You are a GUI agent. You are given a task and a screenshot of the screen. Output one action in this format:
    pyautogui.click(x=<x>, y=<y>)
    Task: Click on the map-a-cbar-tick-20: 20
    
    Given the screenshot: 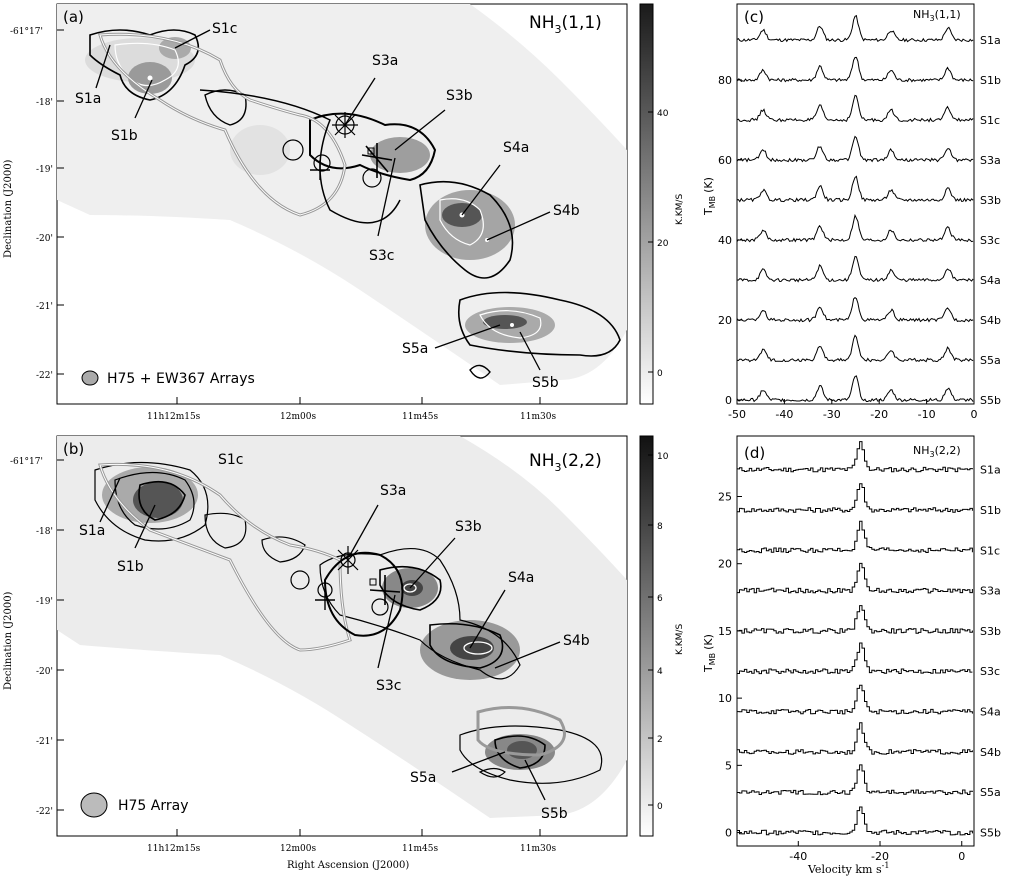 What is the action you would take?
    pyautogui.click(x=663, y=244)
    